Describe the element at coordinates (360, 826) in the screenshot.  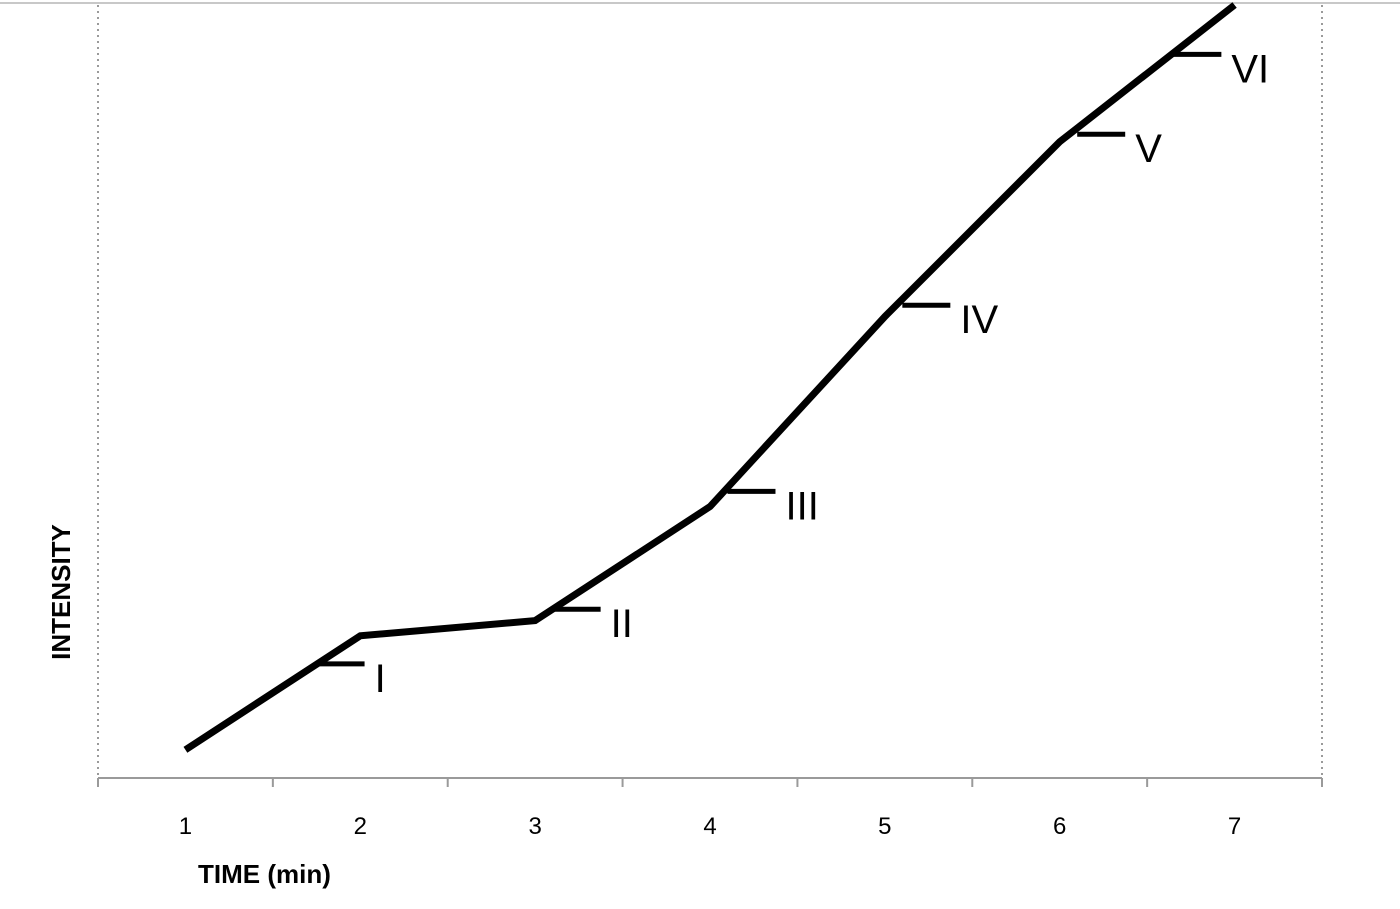
I see `x-tick-label: 2` at that location.